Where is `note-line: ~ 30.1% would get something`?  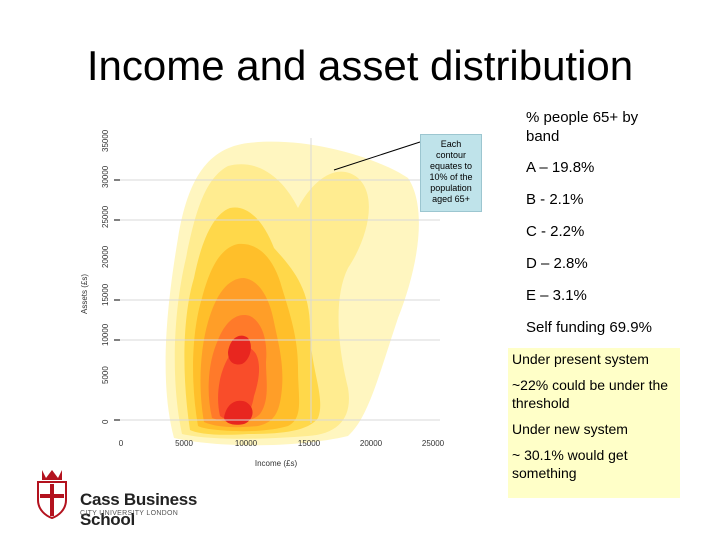
note-line: ~ 30.1% would get something is located at coordinates (570, 464).